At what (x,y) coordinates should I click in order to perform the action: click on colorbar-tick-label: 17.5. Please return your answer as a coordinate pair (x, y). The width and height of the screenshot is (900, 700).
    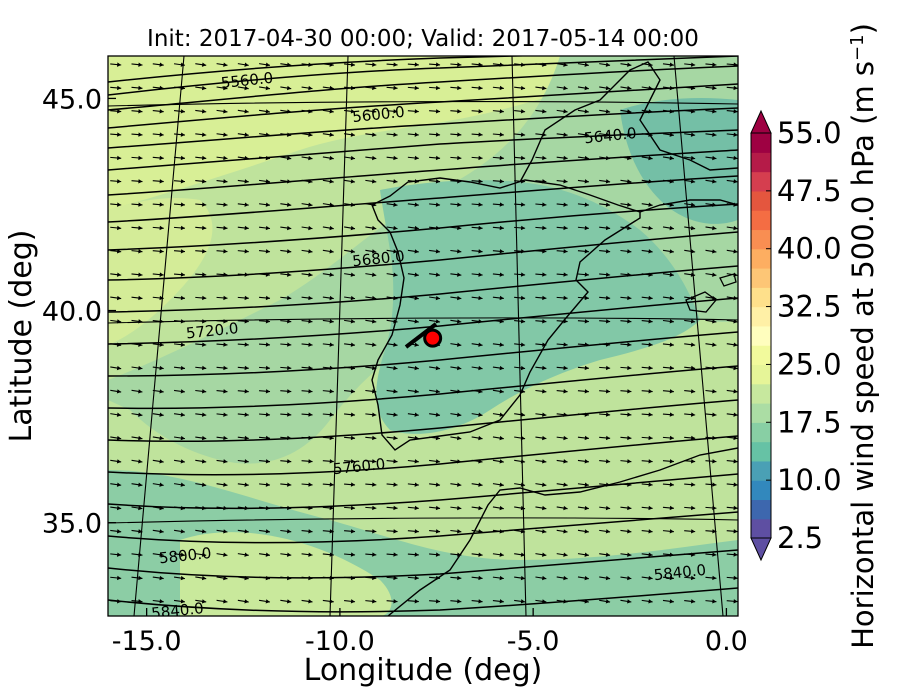
    Looking at the image, I should click on (809, 422).